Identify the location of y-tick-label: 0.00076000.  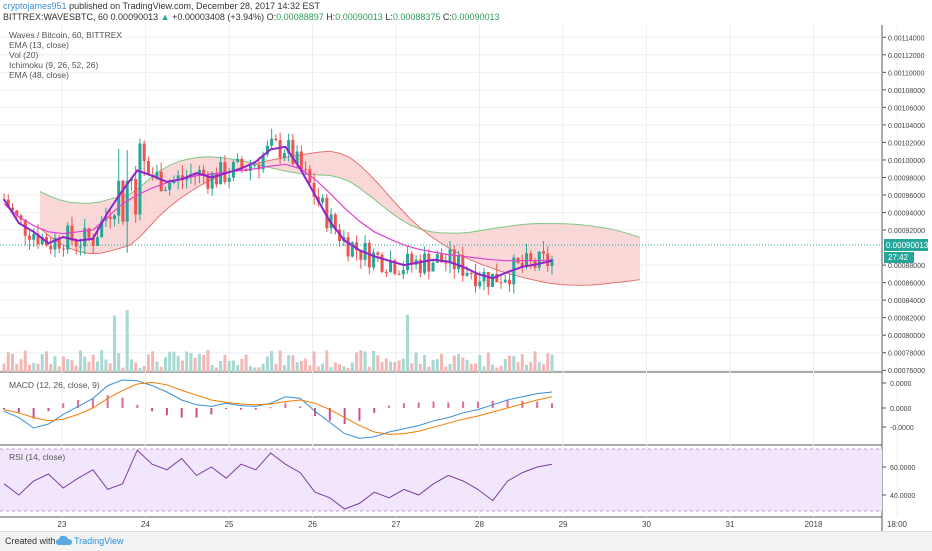
(906, 371).